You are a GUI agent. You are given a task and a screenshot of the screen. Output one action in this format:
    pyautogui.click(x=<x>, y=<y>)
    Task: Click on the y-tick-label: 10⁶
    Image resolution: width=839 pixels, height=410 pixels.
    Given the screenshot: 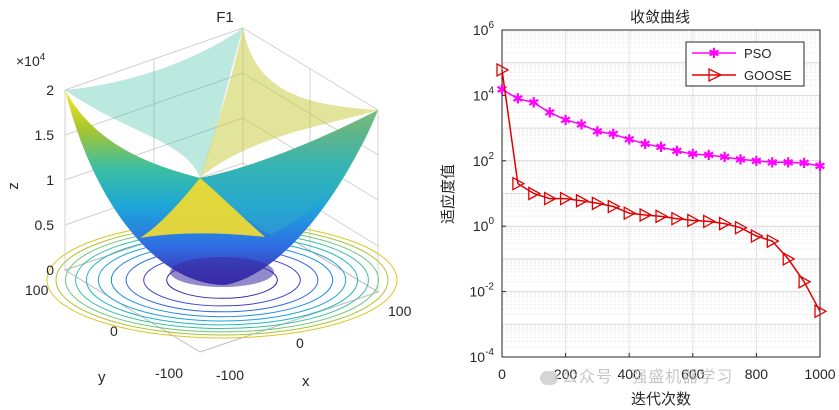 What is the action you would take?
    pyautogui.click(x=484, y=29)
    